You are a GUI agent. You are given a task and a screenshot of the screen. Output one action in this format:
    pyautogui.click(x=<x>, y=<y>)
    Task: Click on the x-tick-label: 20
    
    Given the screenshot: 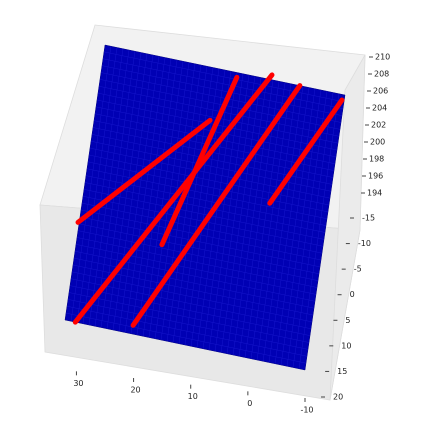 What is the action you would take?
    pyautogui.click(x=135, y=390)
    